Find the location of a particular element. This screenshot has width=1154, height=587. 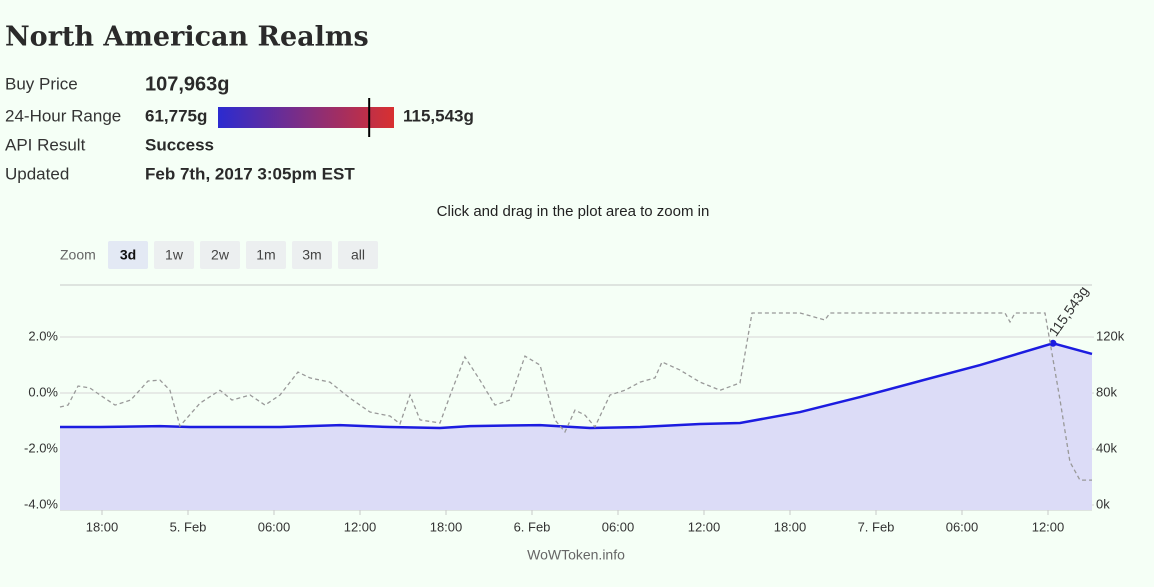

zoom-button-label: 1w is located at coordinates (174, 255).